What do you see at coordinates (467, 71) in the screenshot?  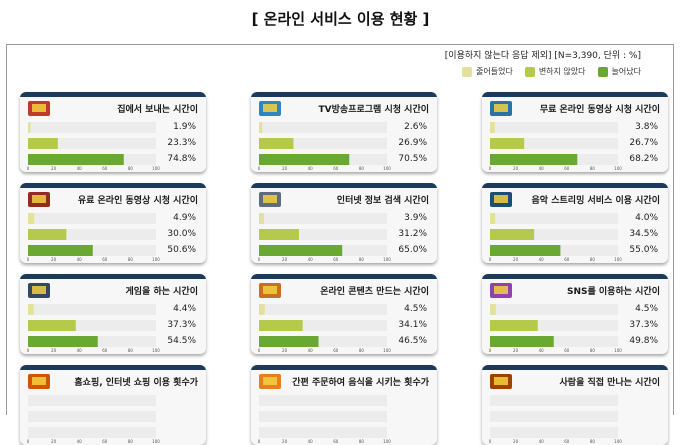 I see `legend-swatch-decreased` at bounding box center [467, 71].